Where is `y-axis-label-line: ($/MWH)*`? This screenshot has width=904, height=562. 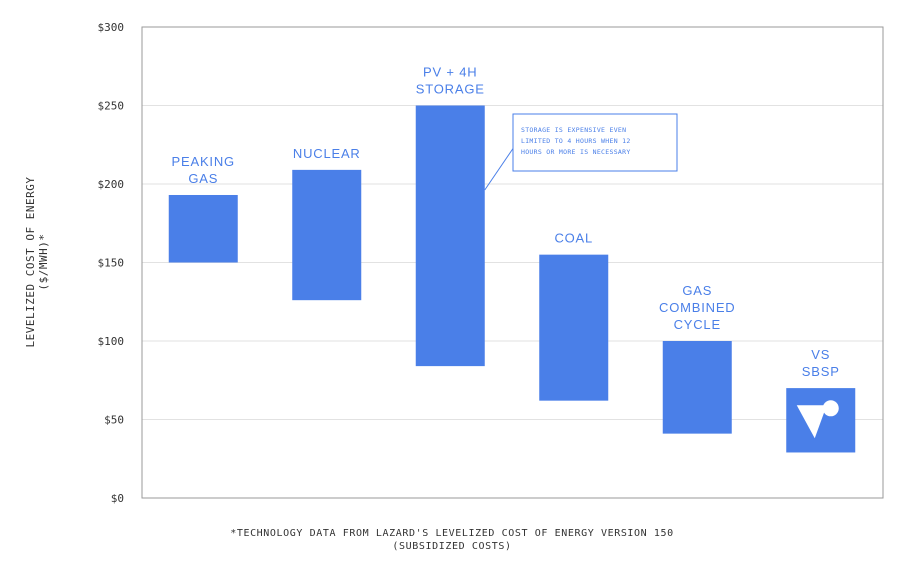
y-axis-label-line: ($/MWH)* is located at coordinates (43, 262).